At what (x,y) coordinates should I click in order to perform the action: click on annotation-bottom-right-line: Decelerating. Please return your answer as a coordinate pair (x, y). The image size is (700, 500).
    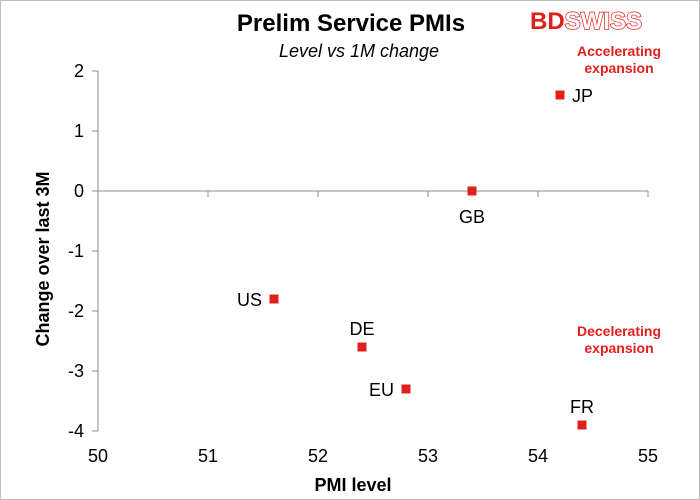
    Looking at the image, I should click on (619, 331).